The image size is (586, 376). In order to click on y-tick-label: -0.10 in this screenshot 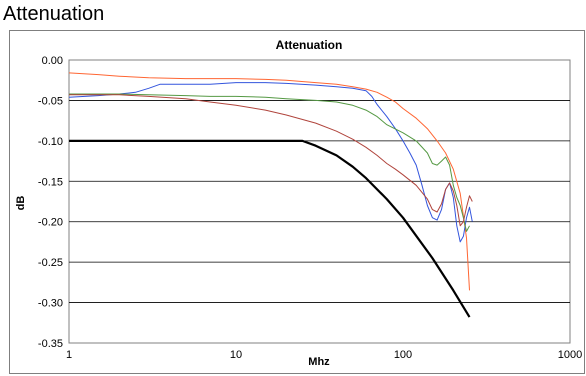, I will do `click(50, 142)`.